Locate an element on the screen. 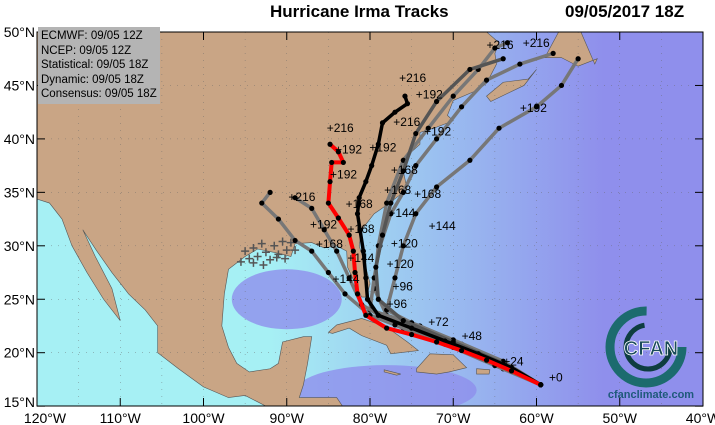 Image resolution: width=715 pixels, height=425 pixels. lon-tick-label: 80°W is located at coordinates (370, 417).